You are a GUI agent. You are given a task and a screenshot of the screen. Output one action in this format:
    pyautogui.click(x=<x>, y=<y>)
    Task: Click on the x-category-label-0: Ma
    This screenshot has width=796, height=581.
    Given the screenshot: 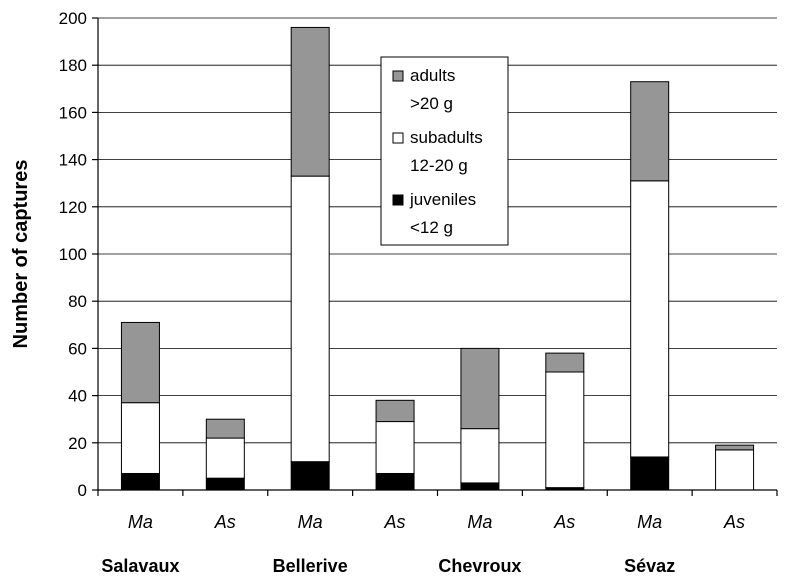 What is the action you would take?
    pyautogui.click(x=140, y=522)
    